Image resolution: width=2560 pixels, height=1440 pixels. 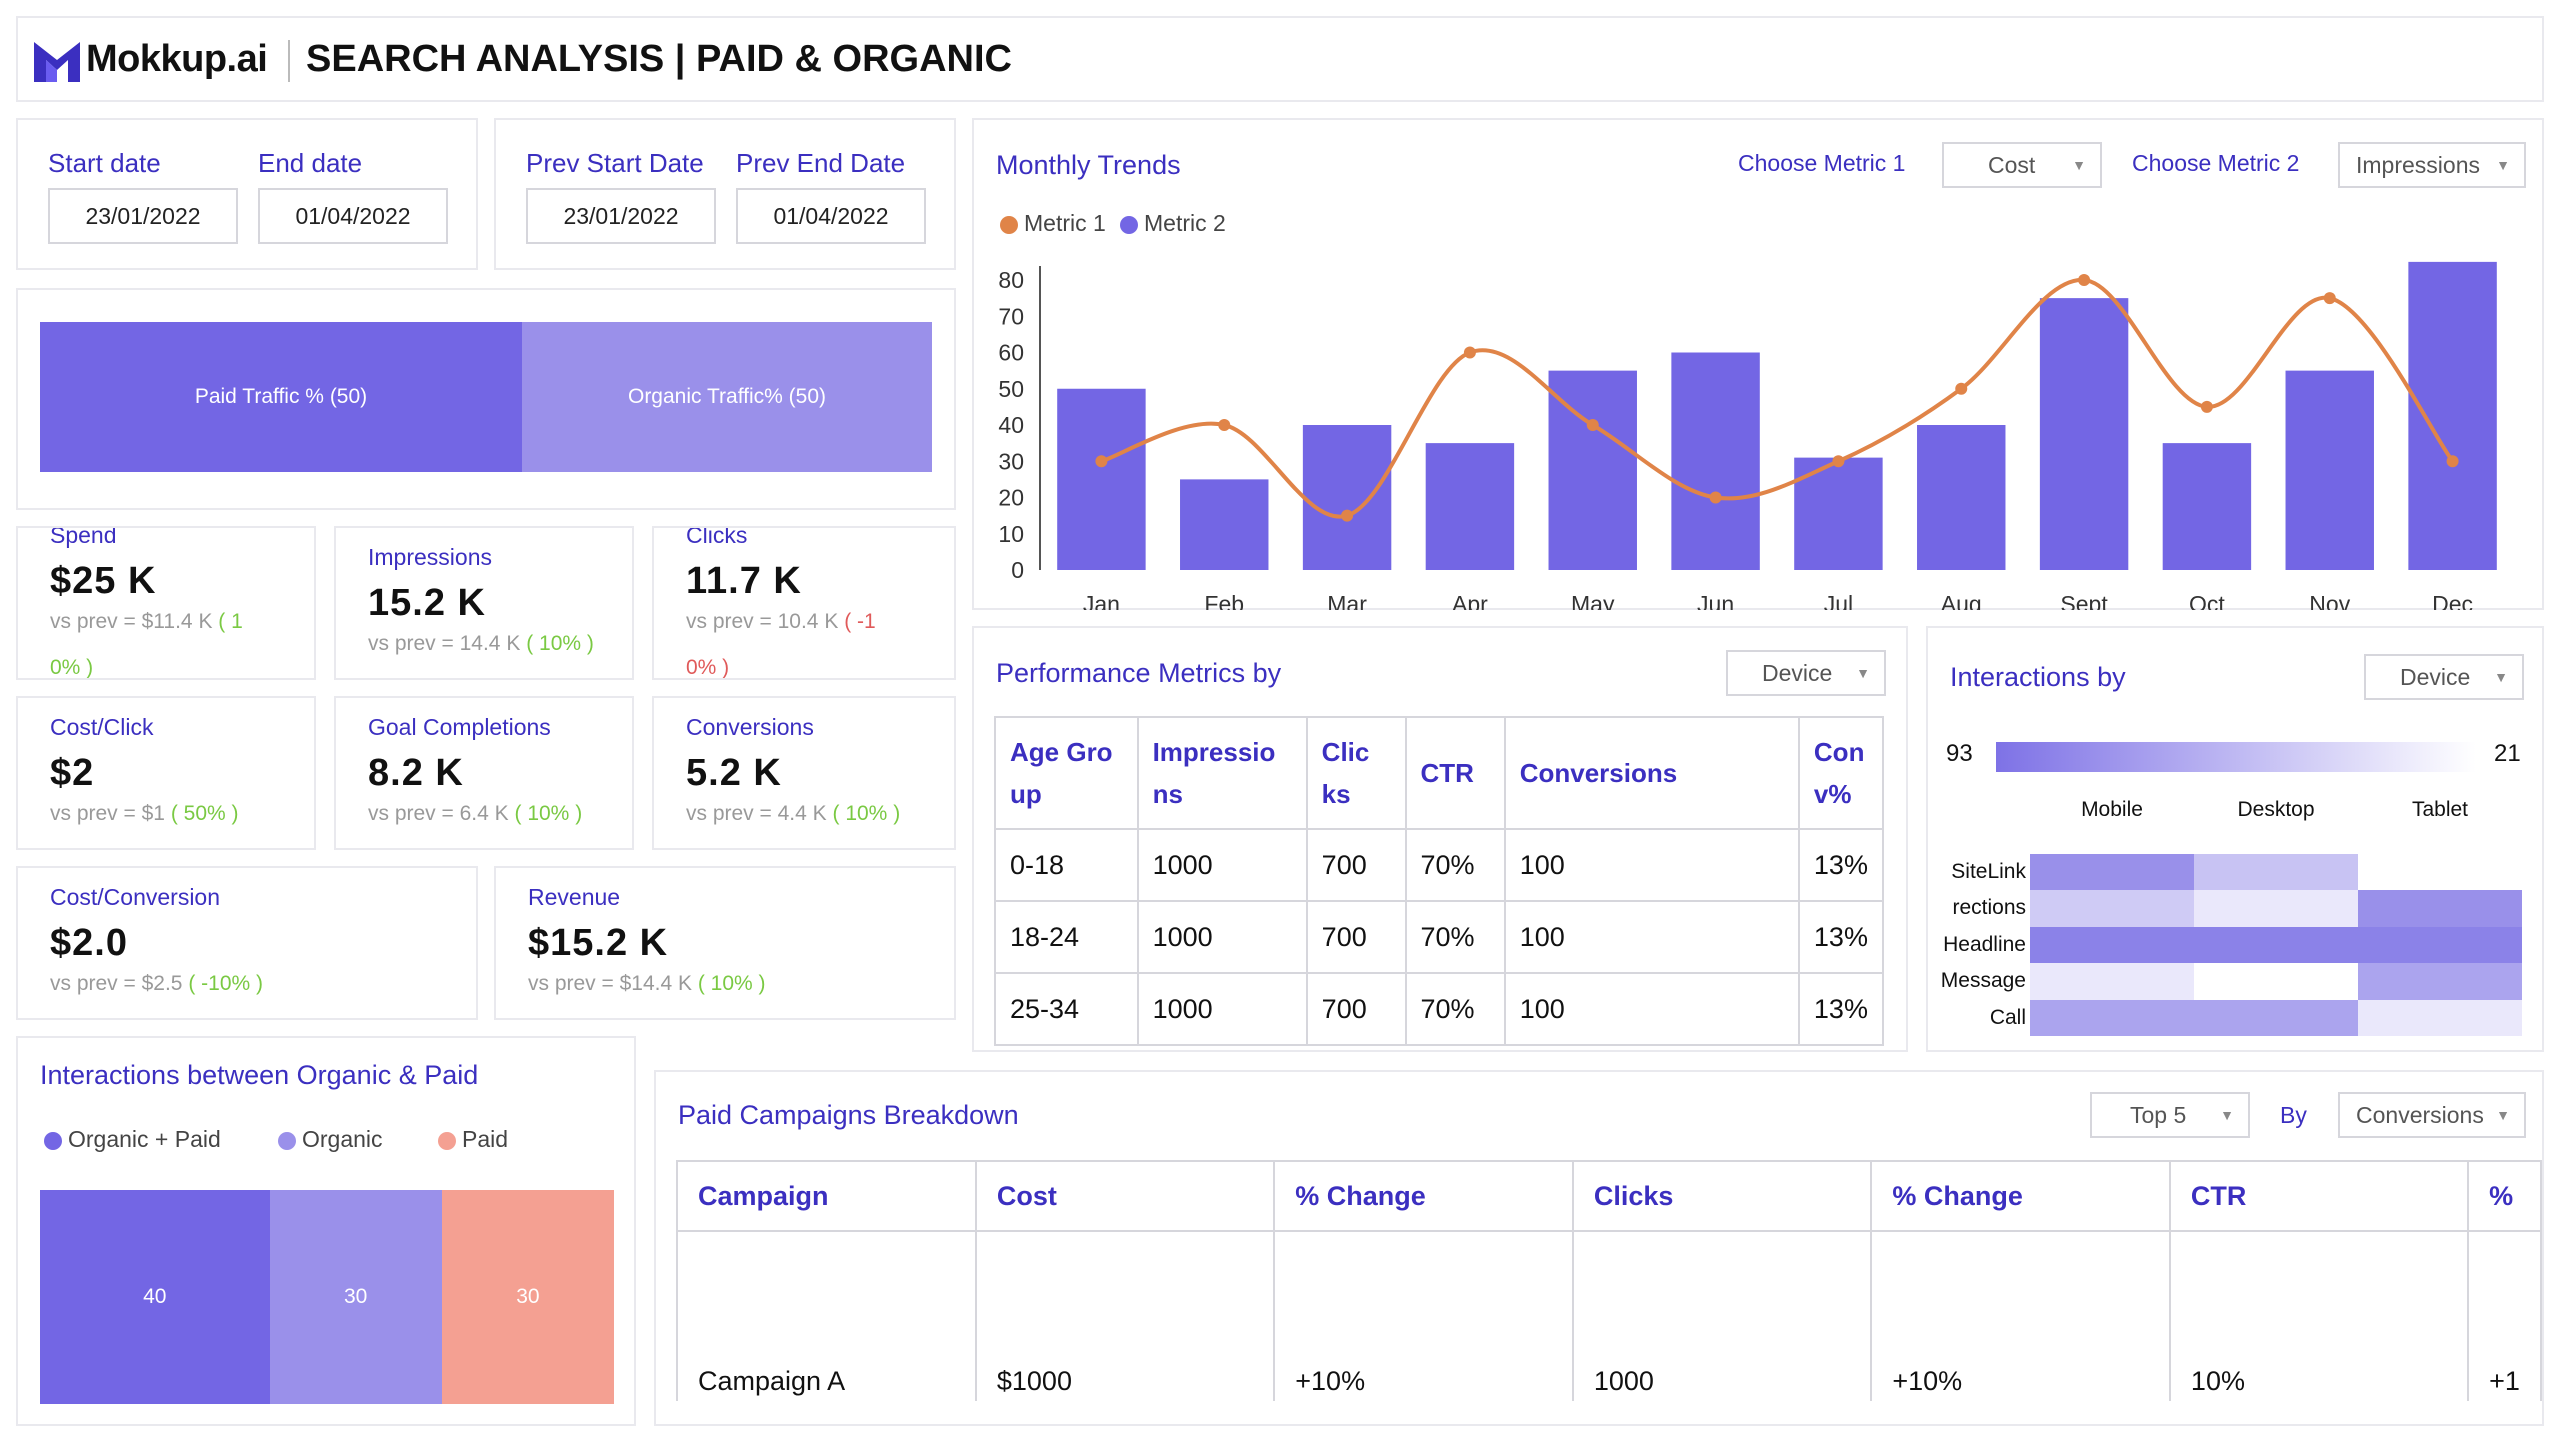 What do you see at coordinates (1139, 673) in the screenshot?
I see `performance-title: Performance Metrics by` at bounding box center [1139, 673].